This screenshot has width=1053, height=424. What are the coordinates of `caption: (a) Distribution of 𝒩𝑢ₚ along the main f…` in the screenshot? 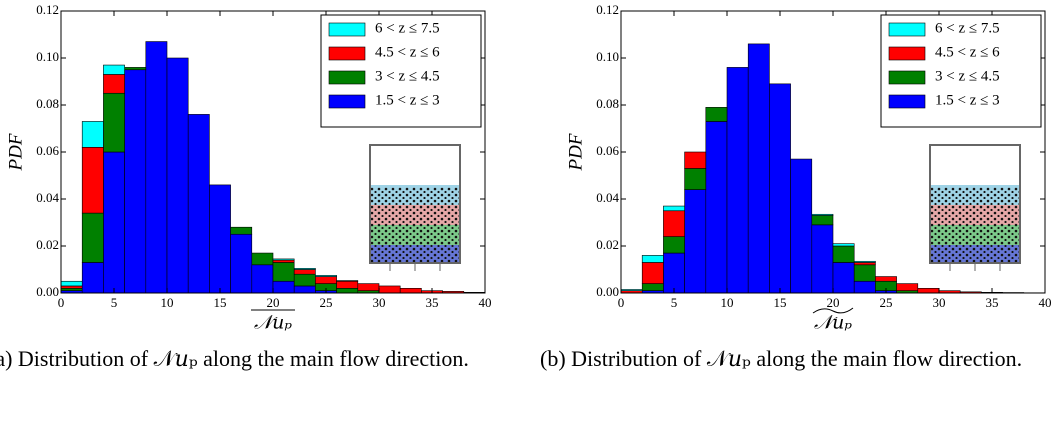 It's located at (234, 358).